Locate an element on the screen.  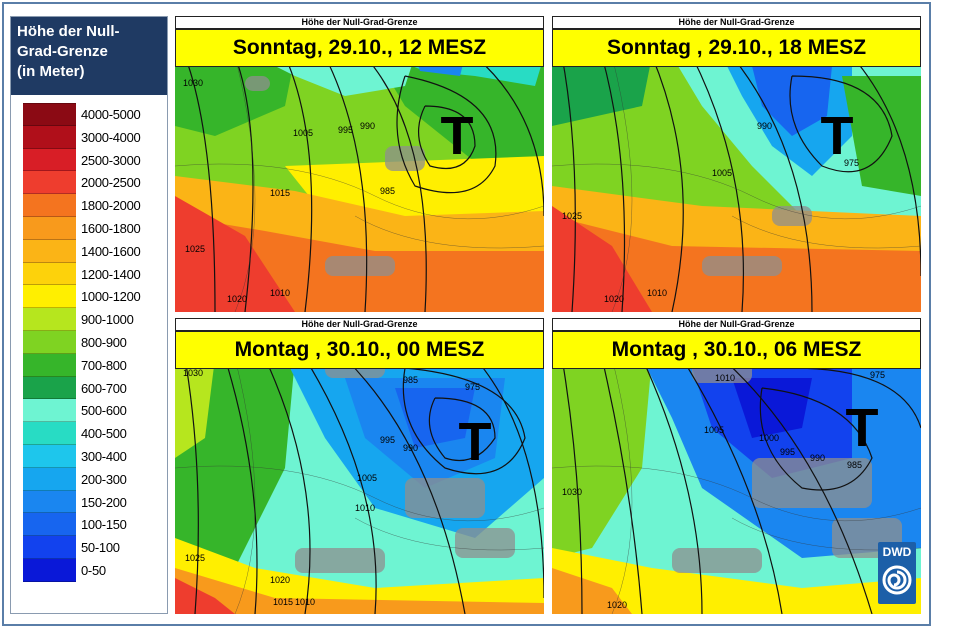
legend-label: 2500-3000 is located at coordinates (111, 160).